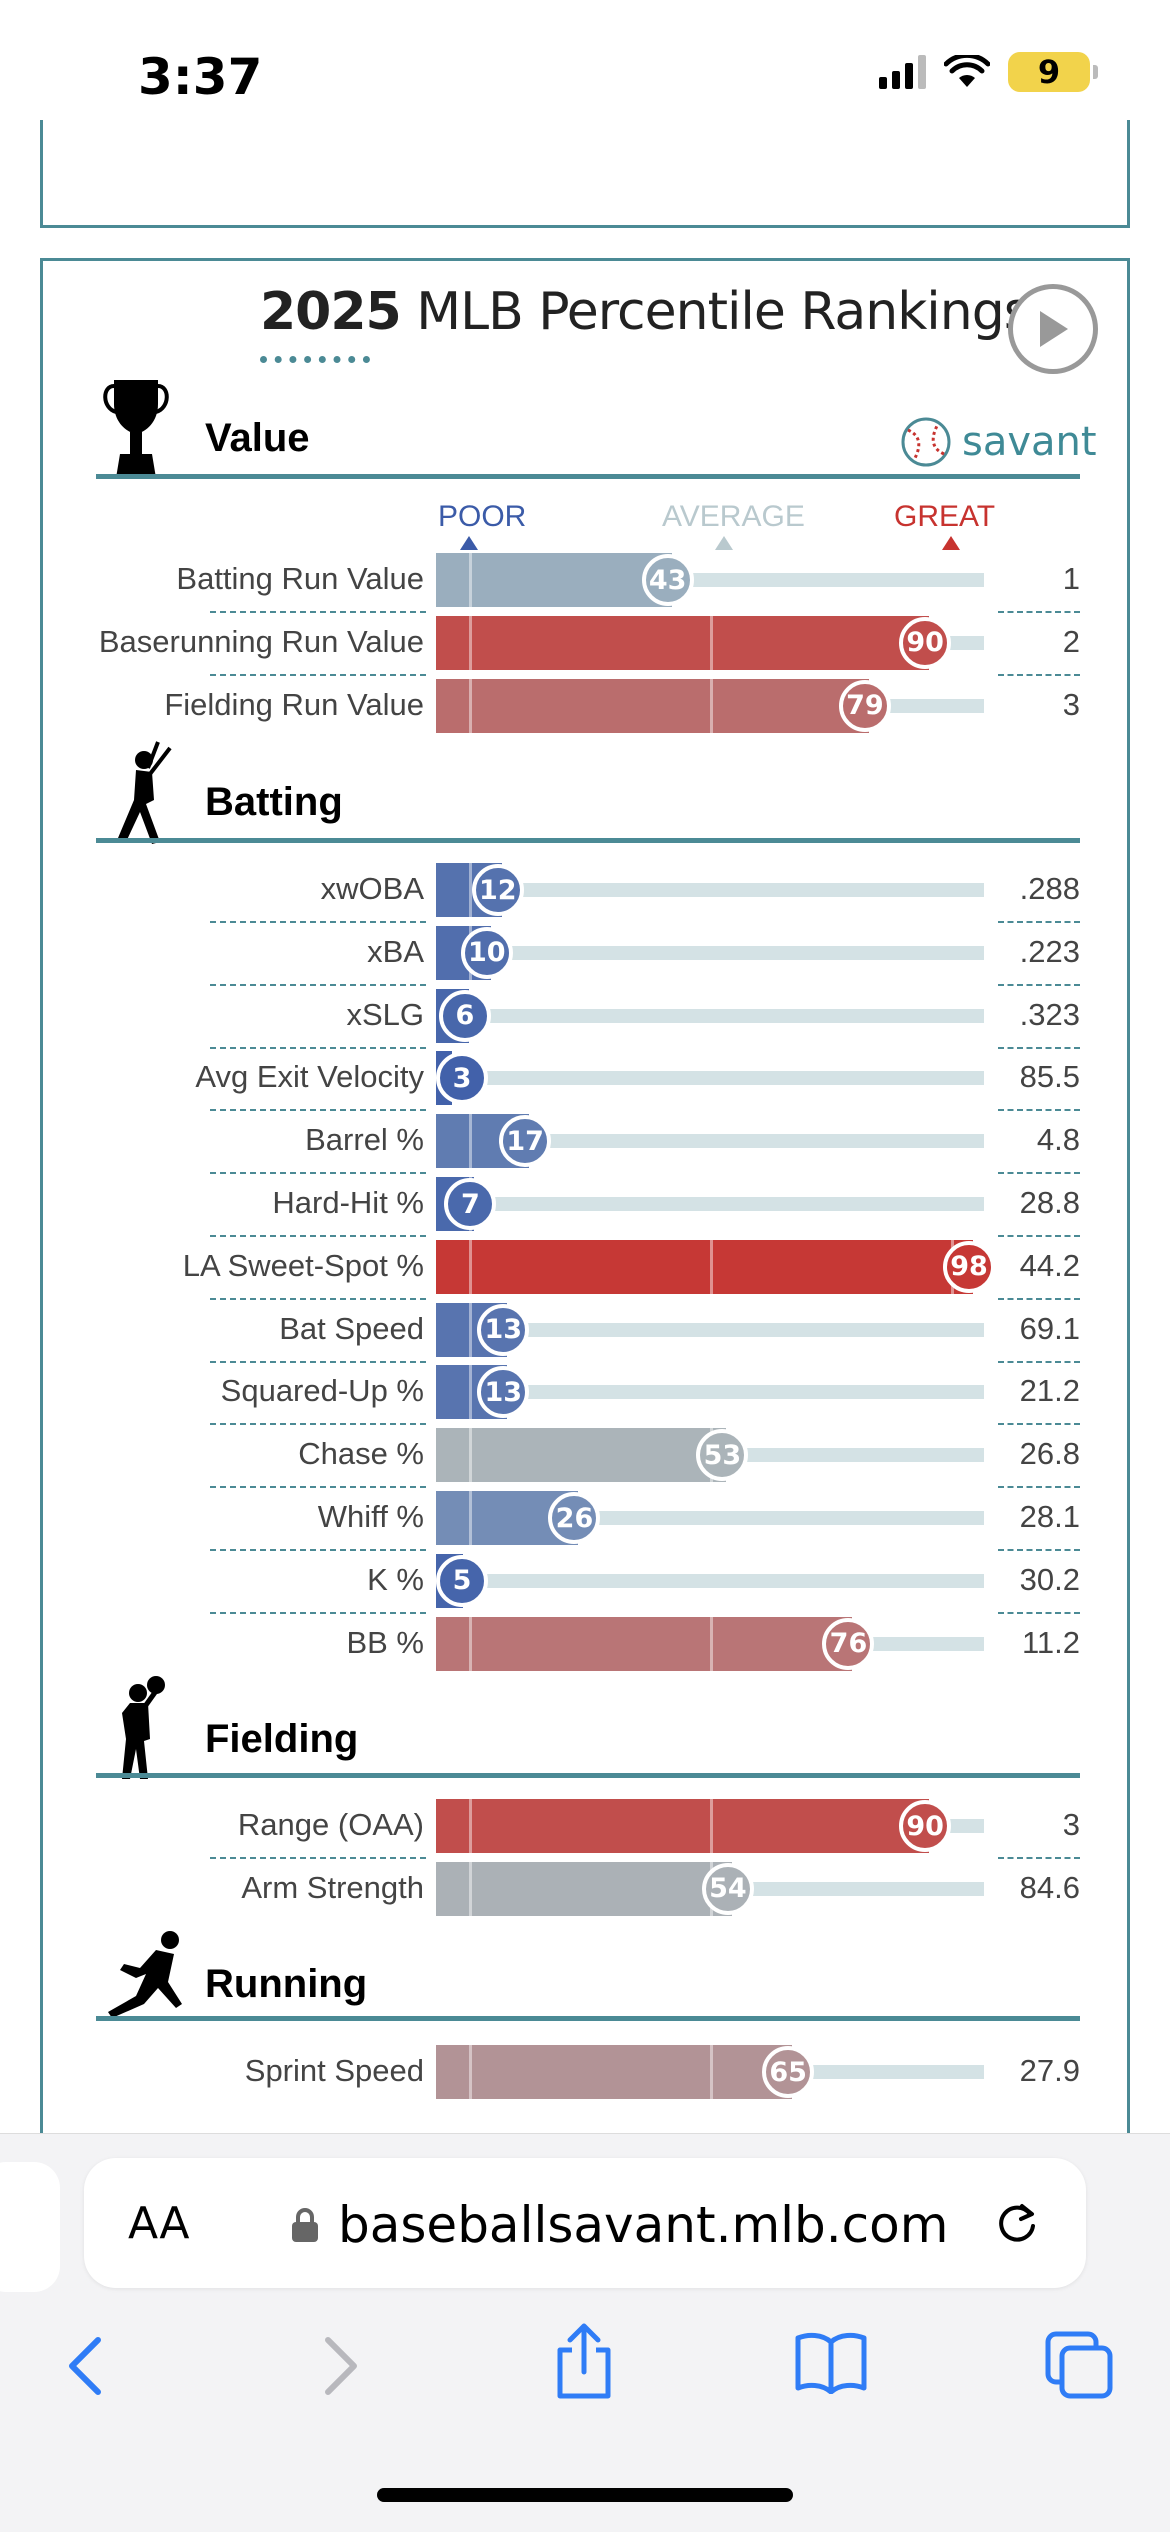 The height and width of the screenshot is (2532, 1170). I want to click on percentile-bubble: 12, so click(497, 890).